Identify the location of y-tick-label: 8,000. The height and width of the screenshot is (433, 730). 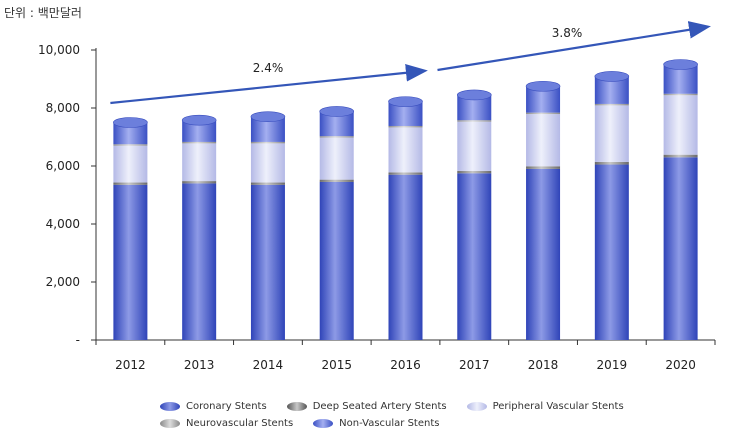
(63, 108).